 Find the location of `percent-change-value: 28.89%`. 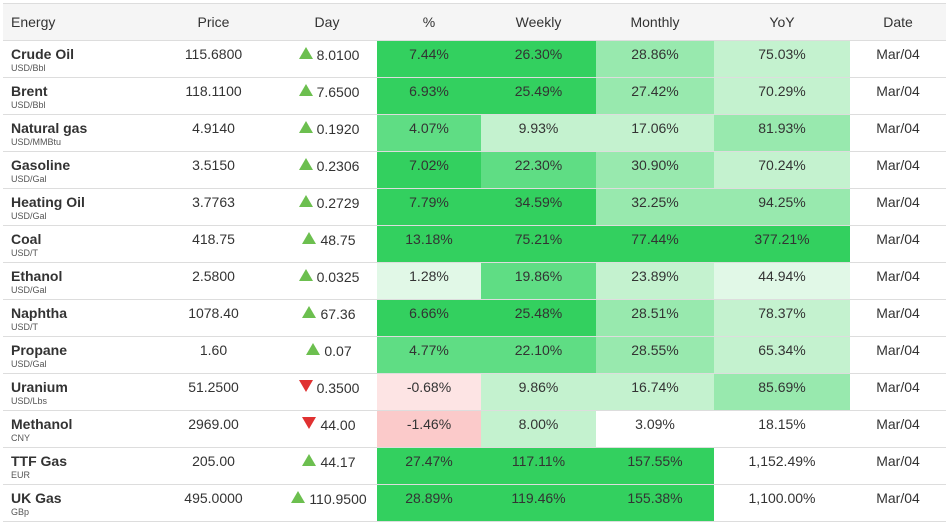

percent-change-value: 28.89% is located at coordinates (429, 498).